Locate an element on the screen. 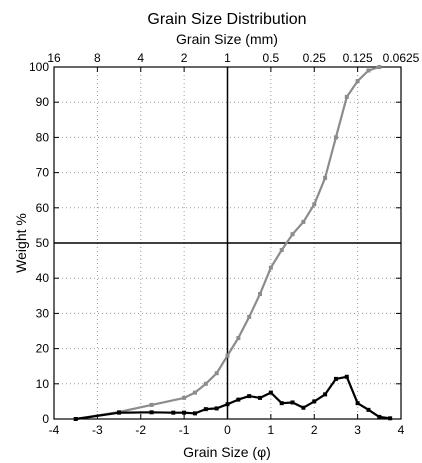 The width and height of the screenshot is (422, 463). top-tick-label: 1 is located at coordinates (227, 58).